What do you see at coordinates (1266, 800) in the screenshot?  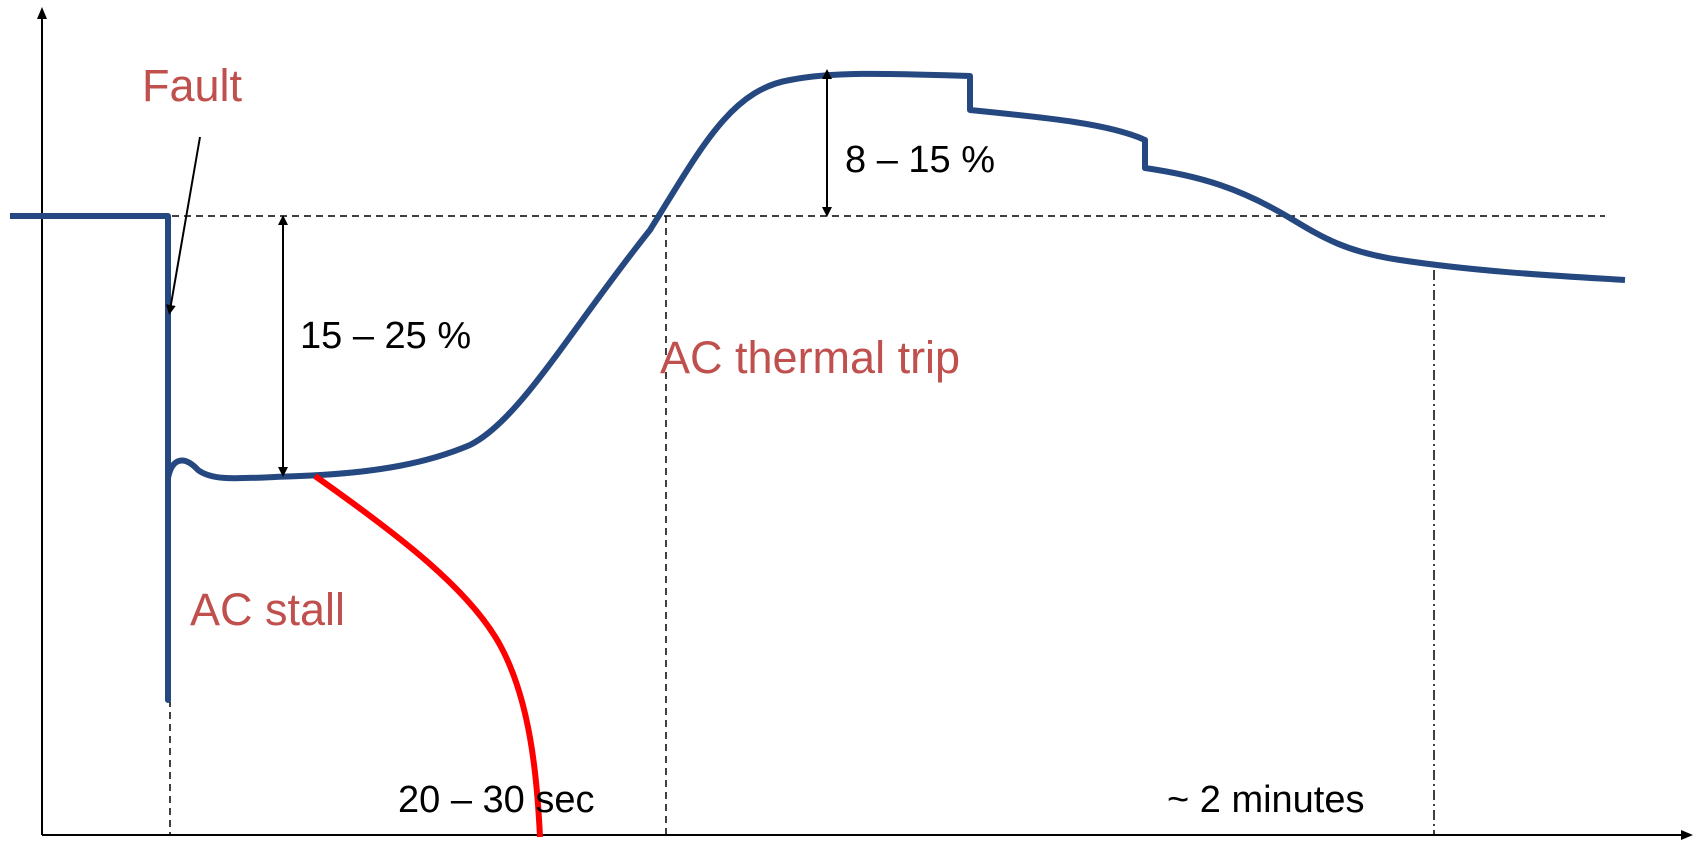 I see `recovery-duration-label: ~ 2 minutes` at bounding box center [1266, 800].